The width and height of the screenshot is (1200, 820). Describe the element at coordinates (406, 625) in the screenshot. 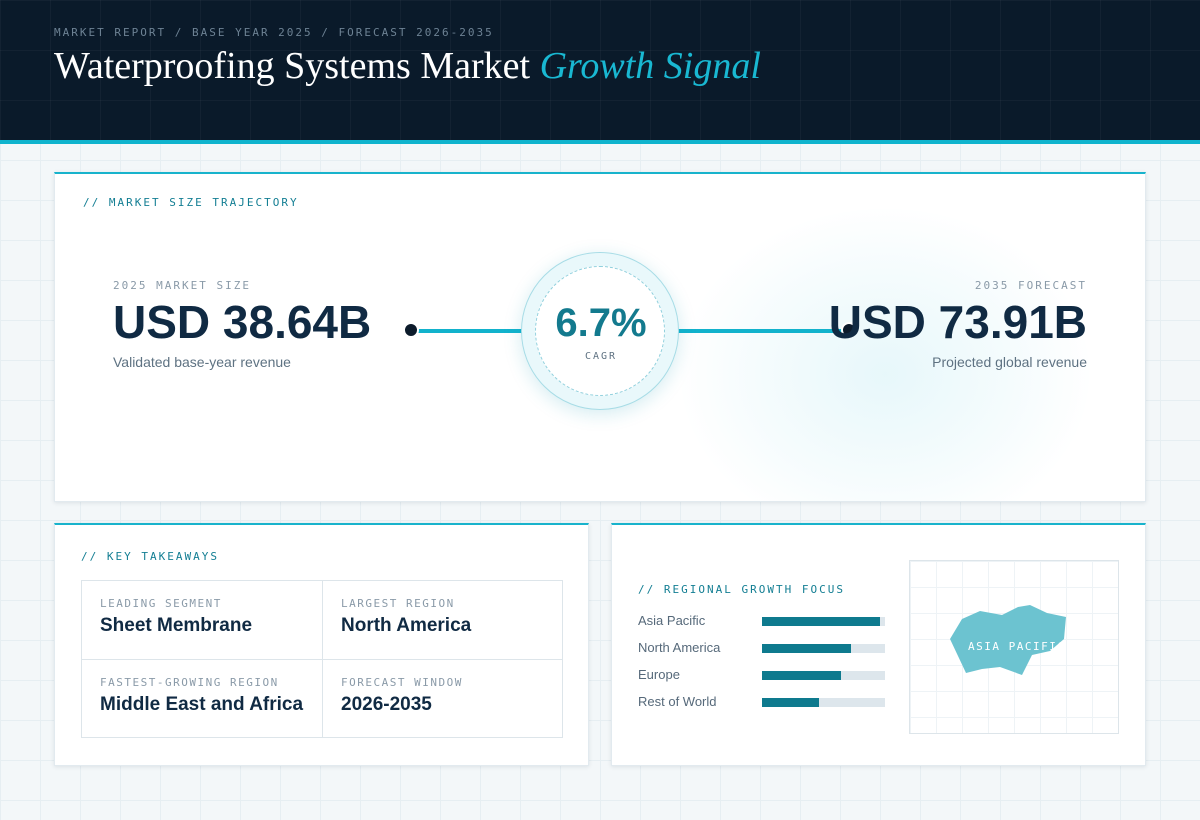

I see `takeaway-value: North America` at that location.